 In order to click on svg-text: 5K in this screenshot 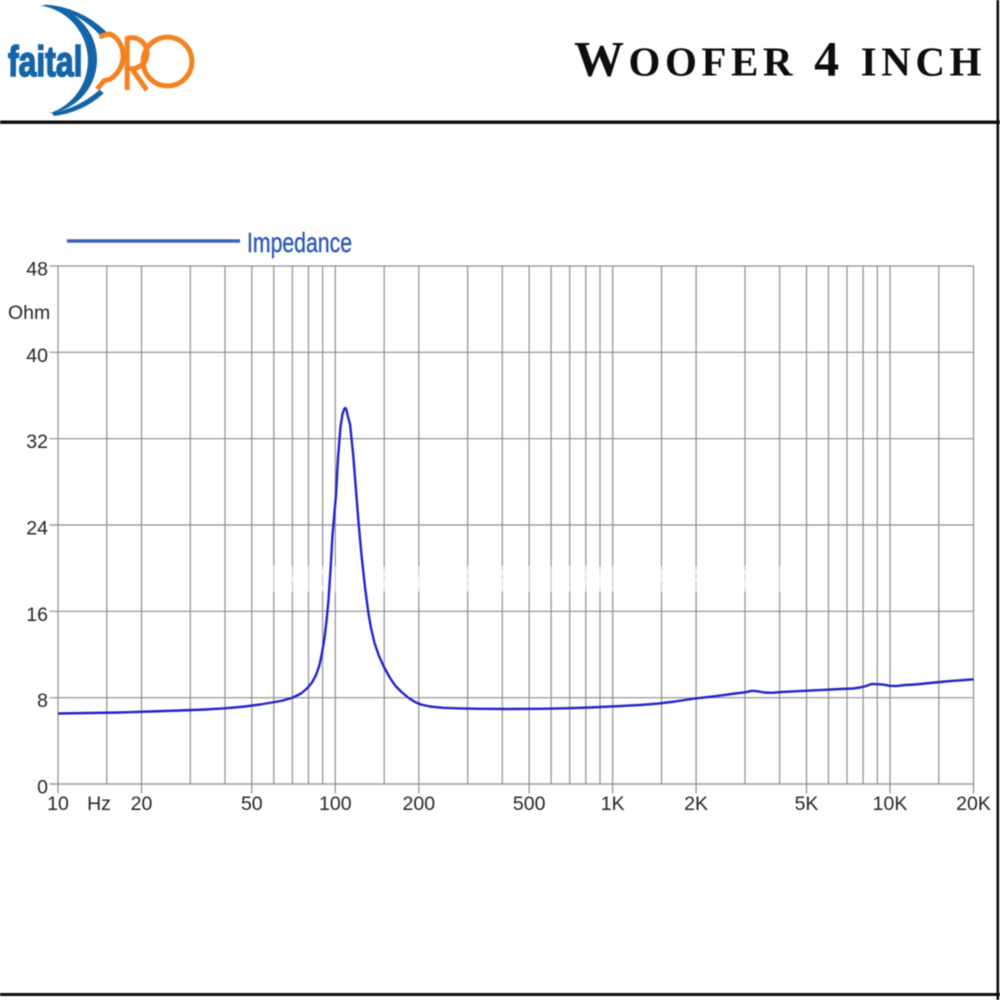, I will do `click(807, 804)`.